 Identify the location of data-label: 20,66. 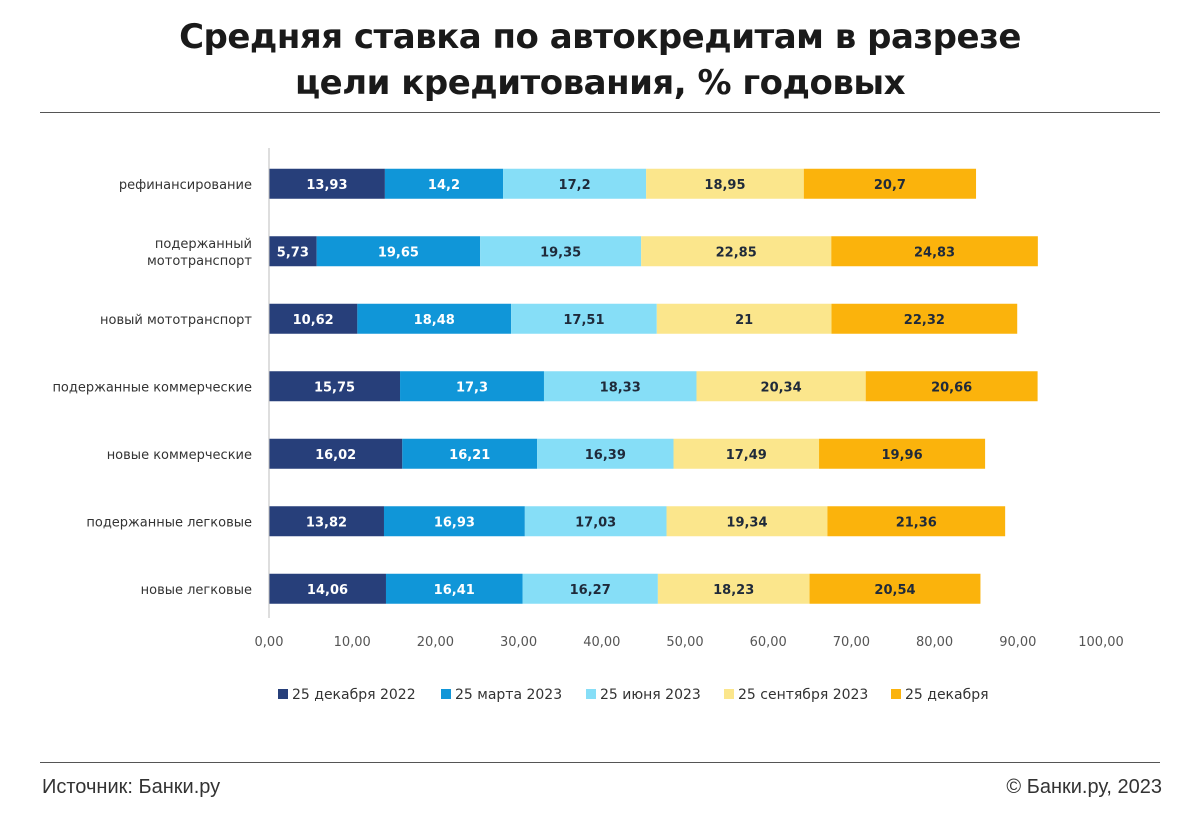
(951, 387).